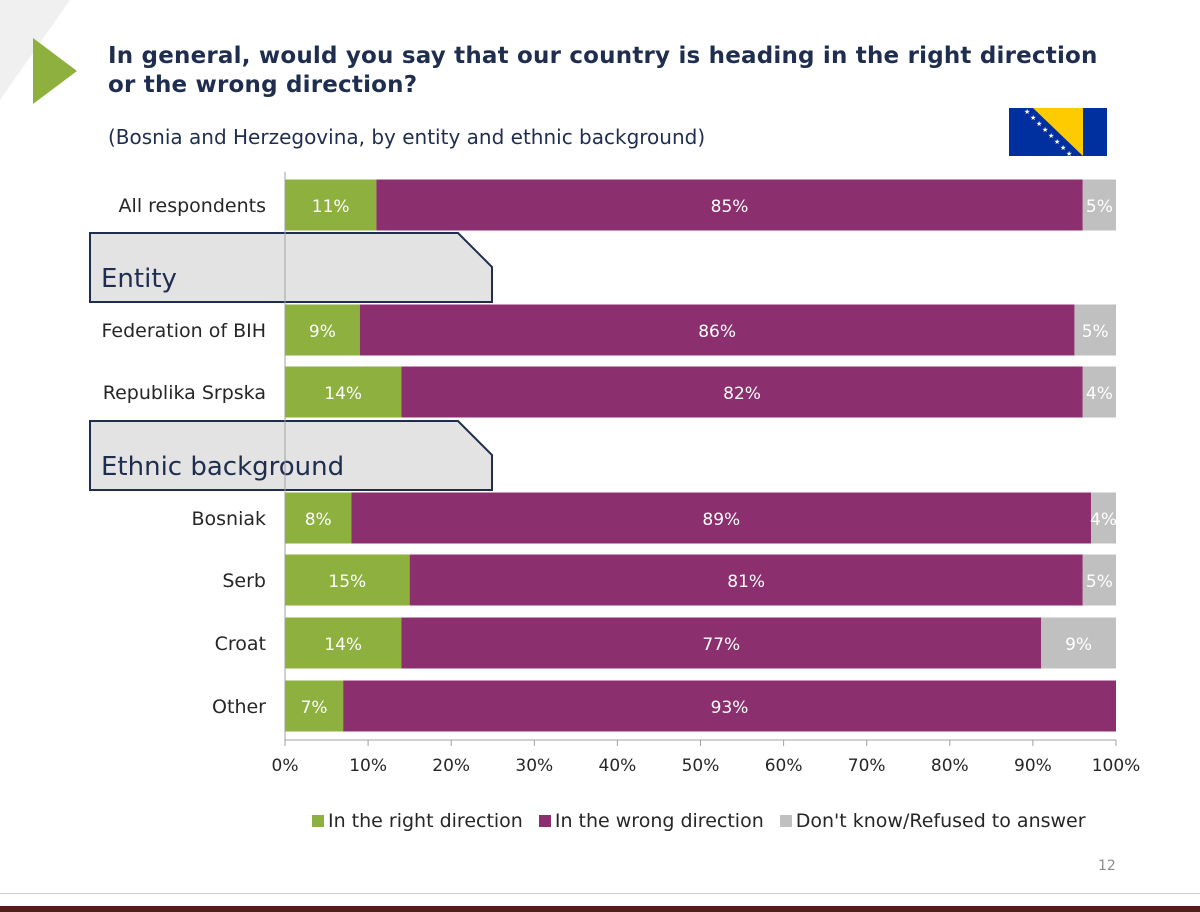 The image size is (1200, 912). What do you see at coordinates (618, 766) in the screenshot?
I see `x-tick-label: 40%` at bounding box center [618, 766].